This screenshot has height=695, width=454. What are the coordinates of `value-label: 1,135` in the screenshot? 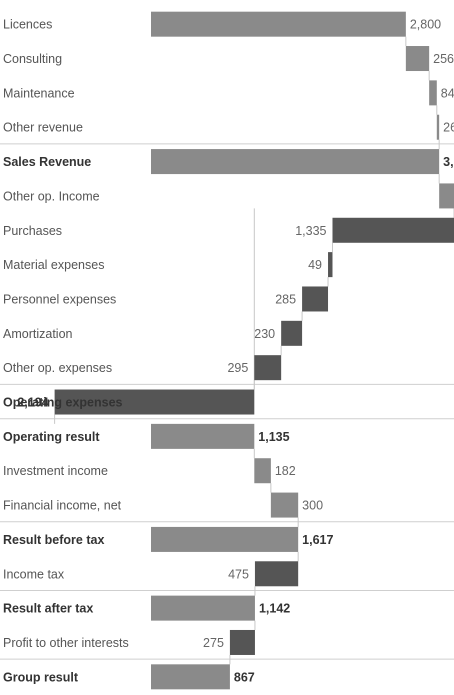 It's located at (273, 437).